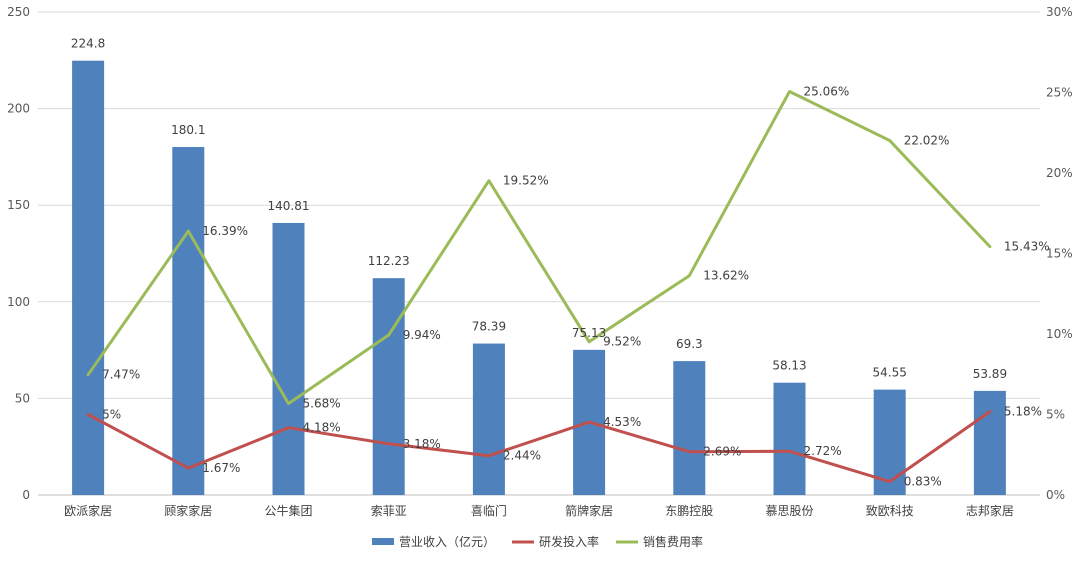 The height and width of the screenshot is (563, 1080). I want to click on category-label: 志邦家居, so click(990, 510).